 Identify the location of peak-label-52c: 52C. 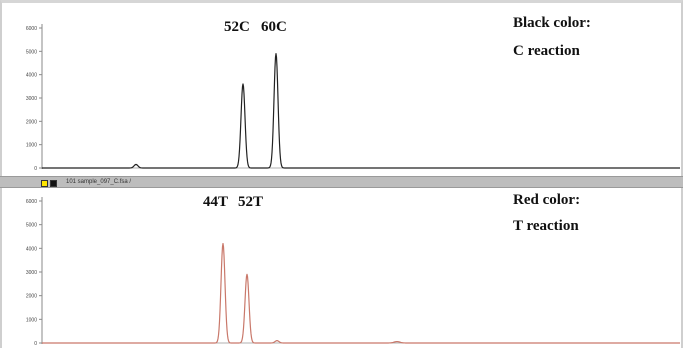
(237, 27).